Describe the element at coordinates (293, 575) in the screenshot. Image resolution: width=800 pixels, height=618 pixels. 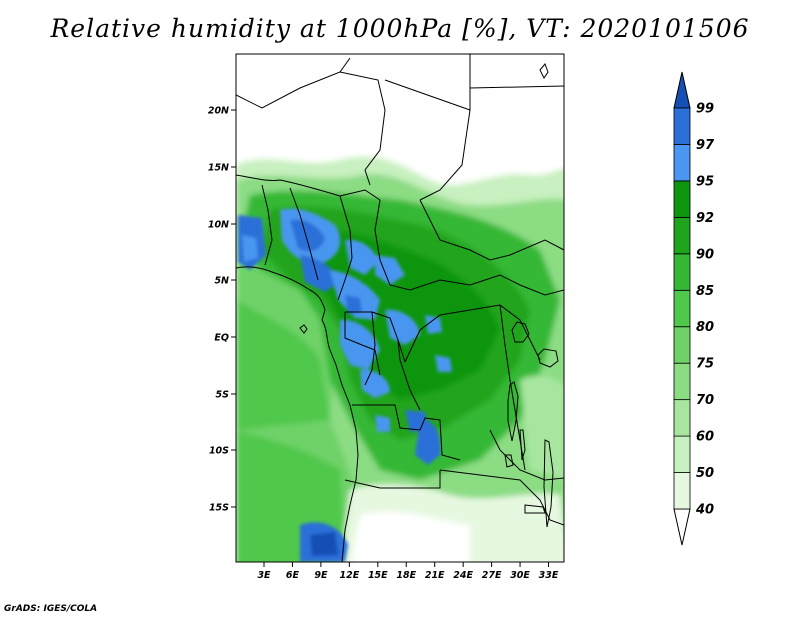
I see `lon-tick-label: 6E` at that location.